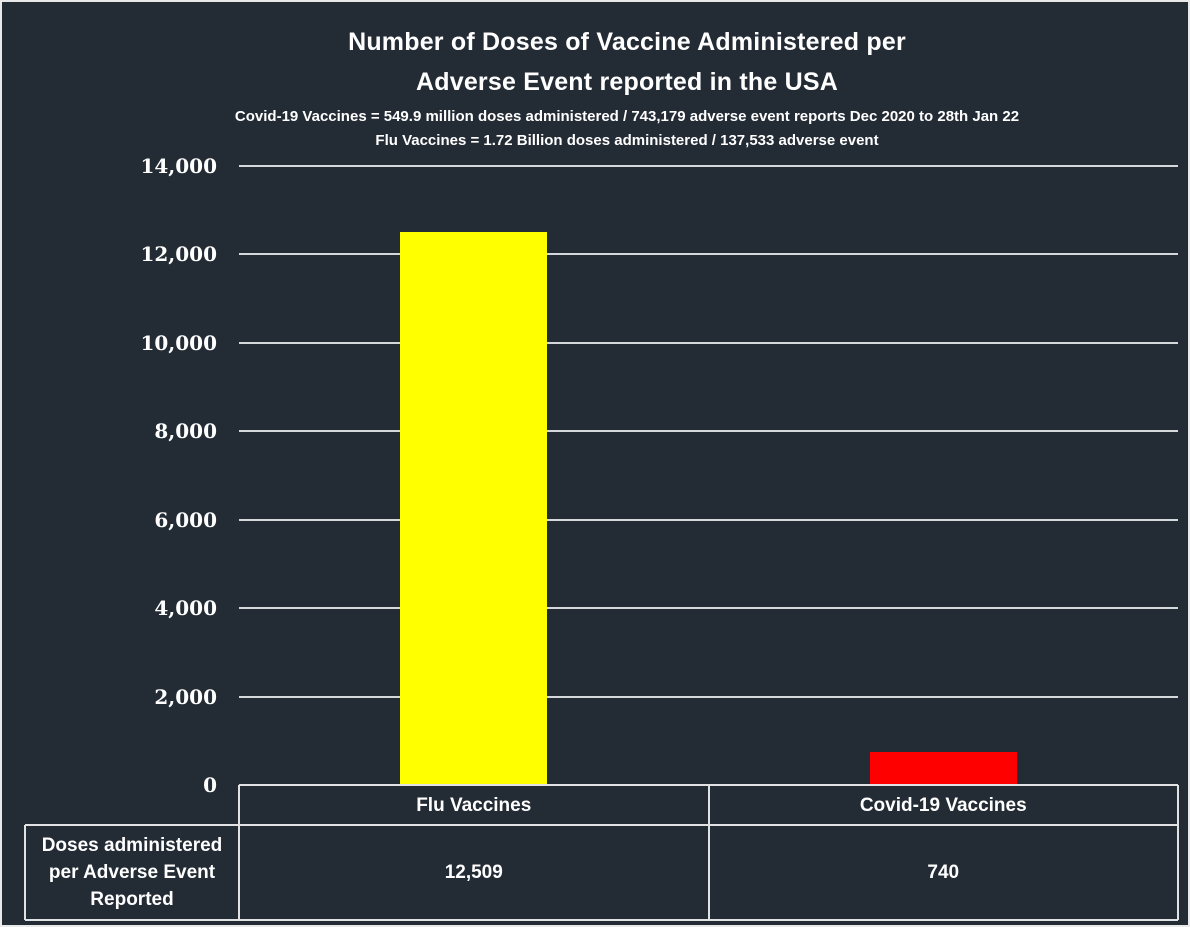 This screenshot has height=927, width=1190. Describe the element at coordinates (239, 852) in the screenshot. I see `table-border-axis` at that location.